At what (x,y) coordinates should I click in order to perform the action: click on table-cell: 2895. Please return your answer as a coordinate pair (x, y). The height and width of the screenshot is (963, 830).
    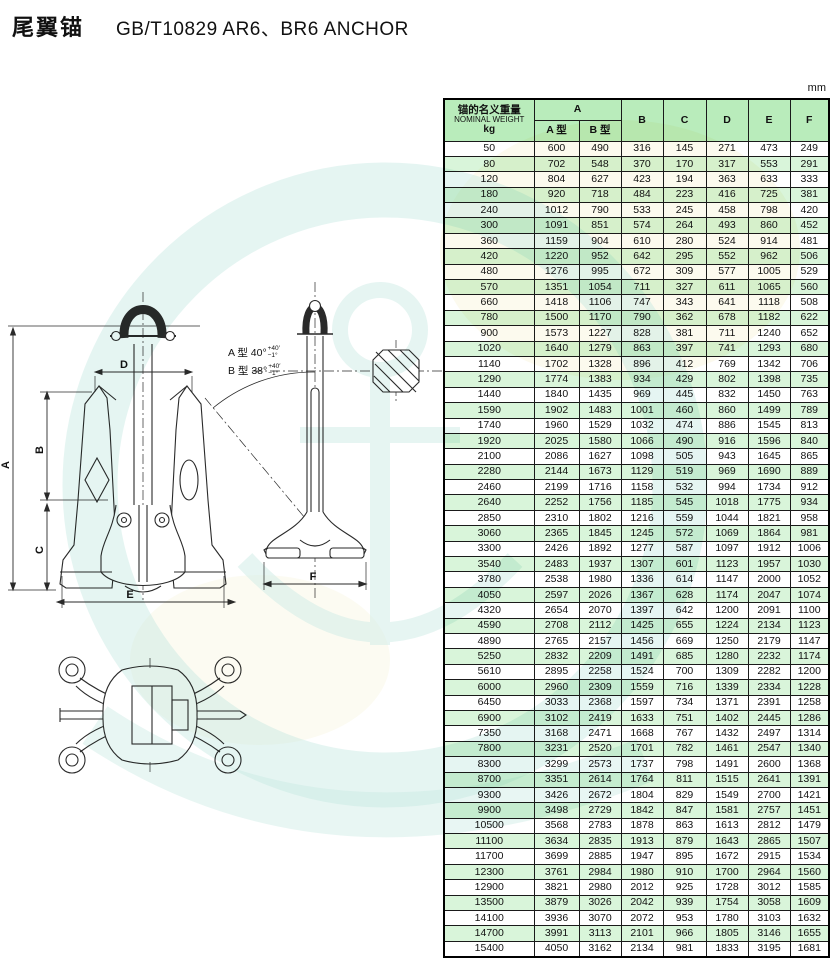
    Looking at the image, I should click on (556, 672).